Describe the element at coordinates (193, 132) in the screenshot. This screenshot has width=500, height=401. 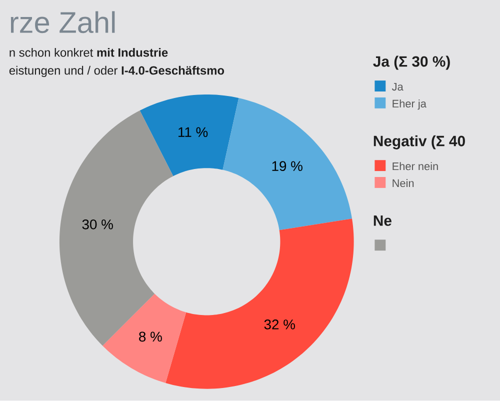
I see `data-label: 11 %` at that location.